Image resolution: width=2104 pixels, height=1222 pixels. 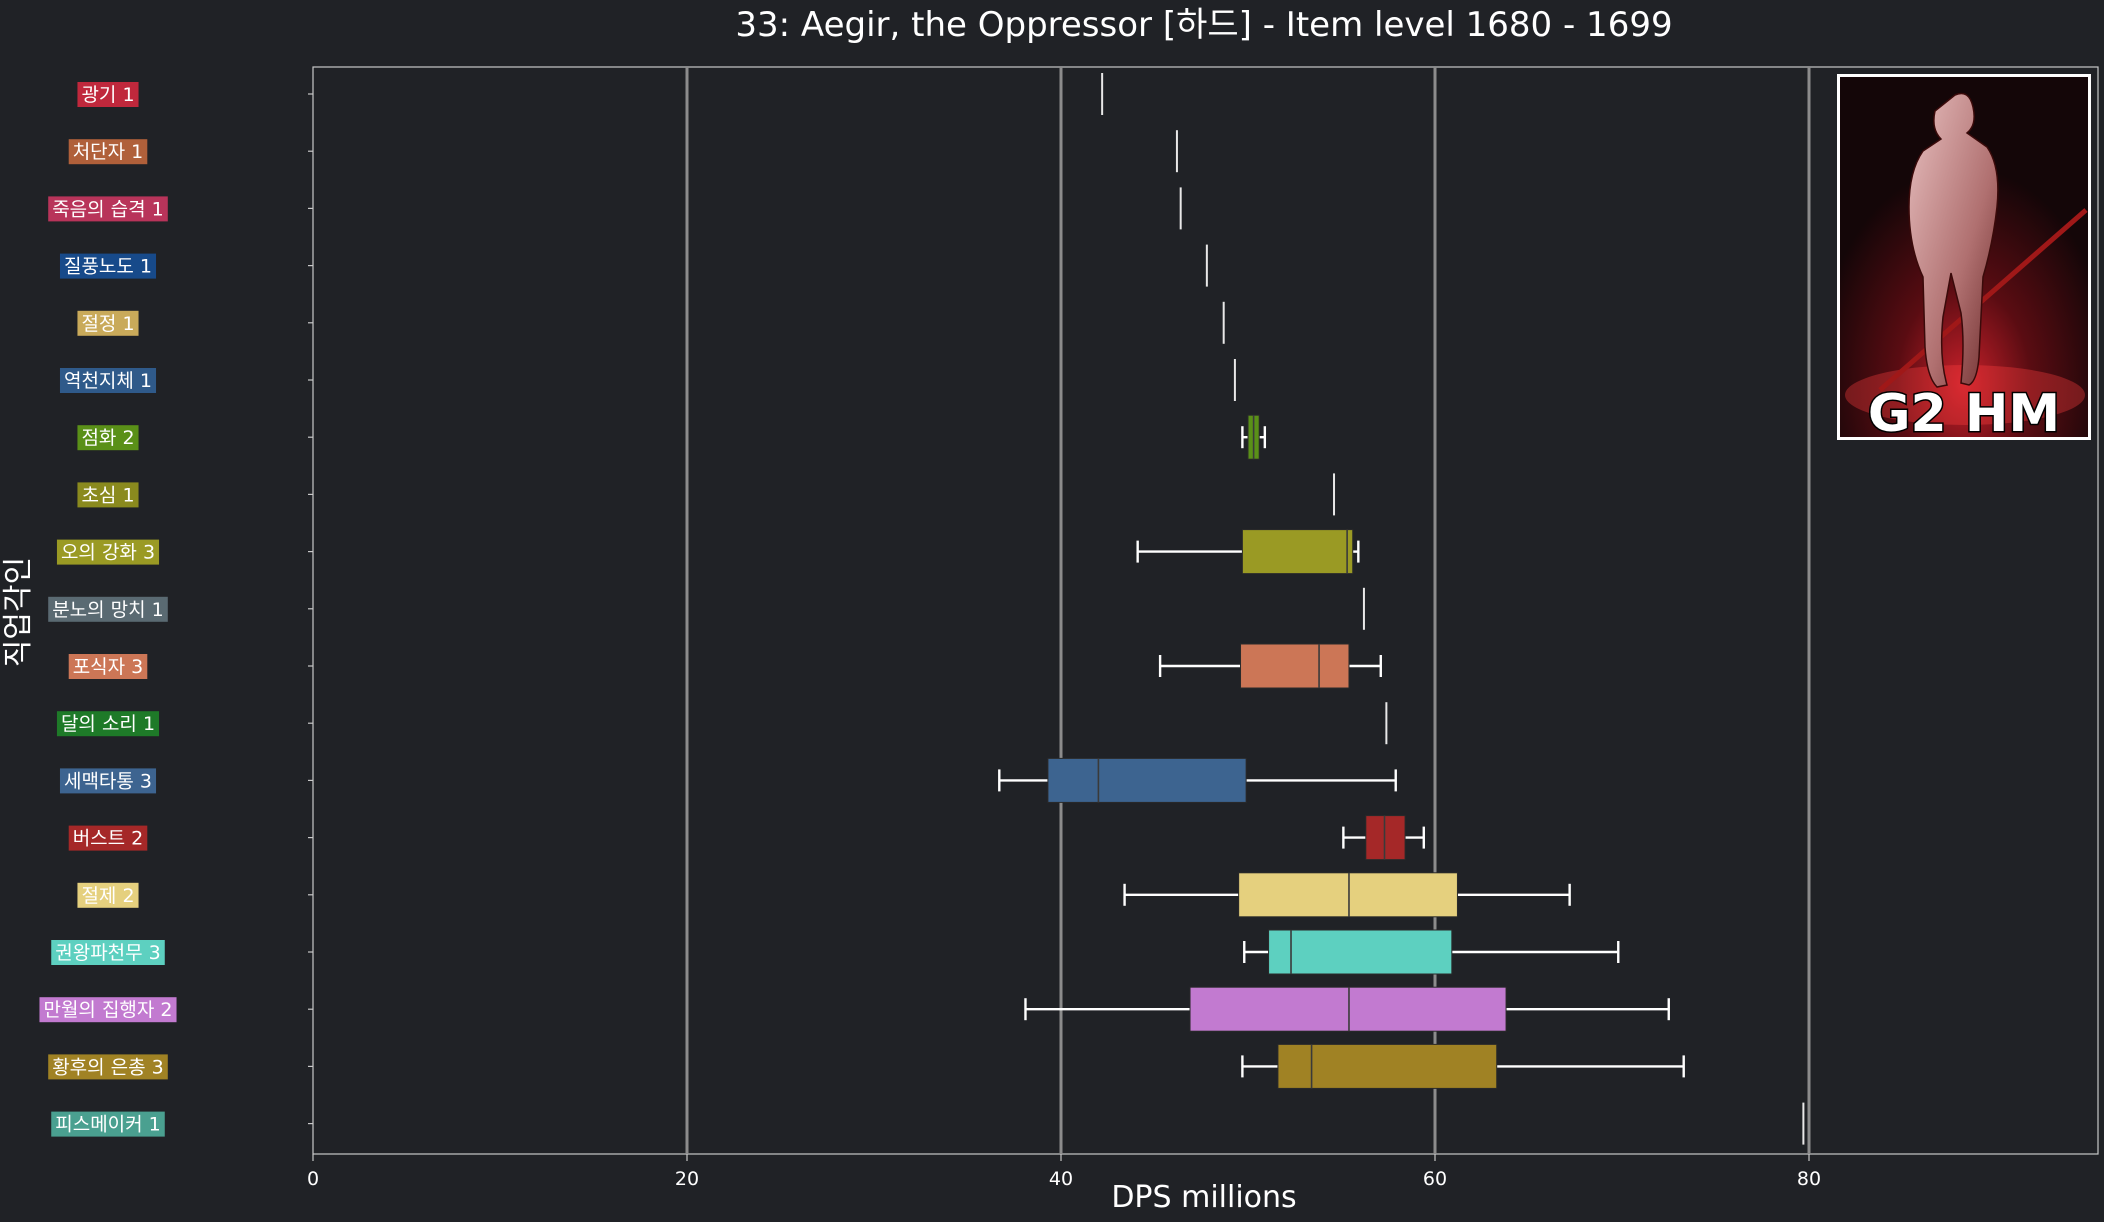 What do you see at coordinates (1964, 414) in the screenshot?
I see `boss-badge: G2 HM` at bounding box center [1964, 414].